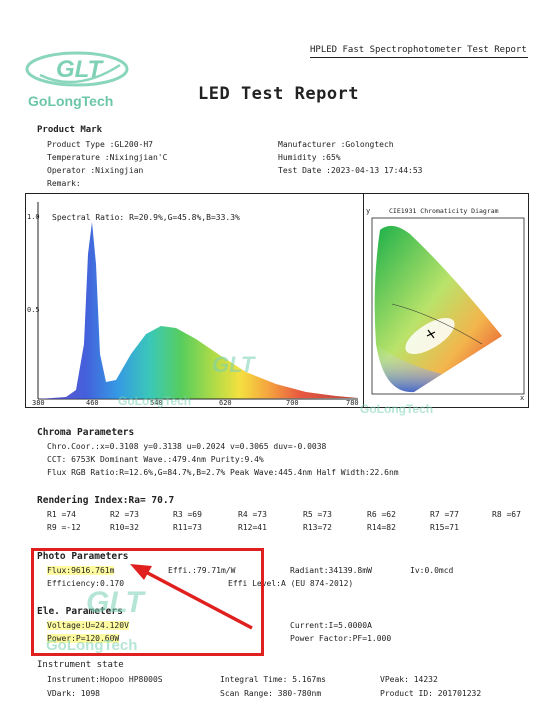 This screenshot has height=720, width=543. Describe the element at coordinates (92, 403) in the screenshot. I see `x-label-460: 460` at that location.